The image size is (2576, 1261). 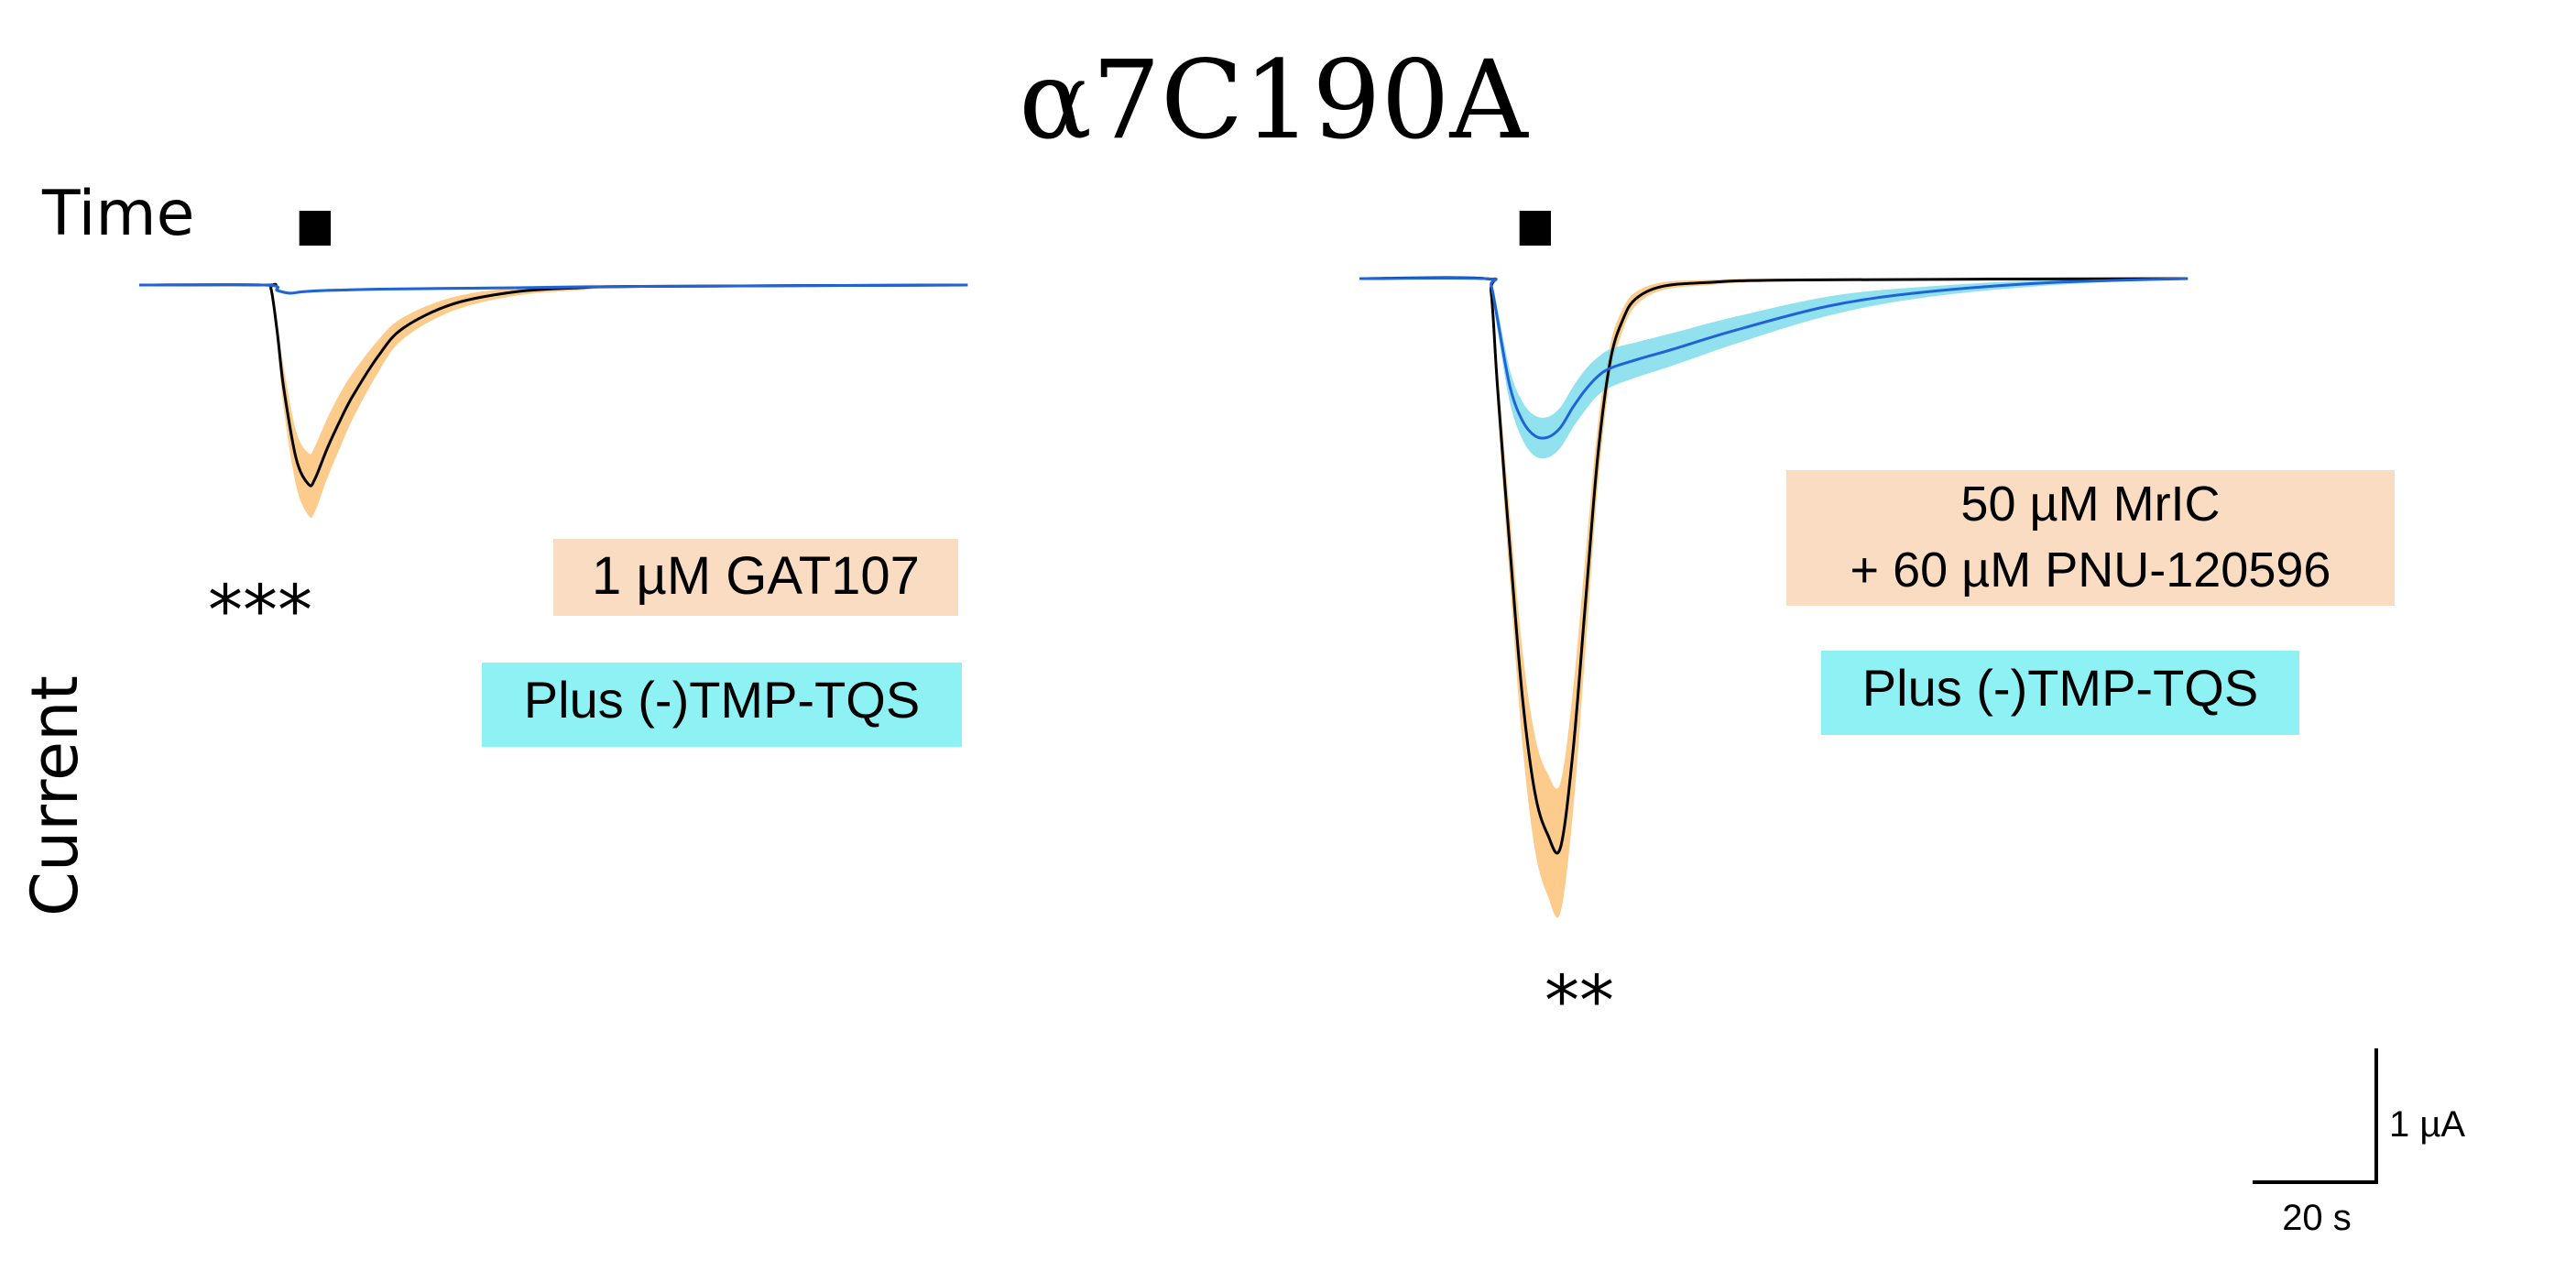 I want to click on mean-trace-right-tmp-tqs, so click(x=1774, y=358).